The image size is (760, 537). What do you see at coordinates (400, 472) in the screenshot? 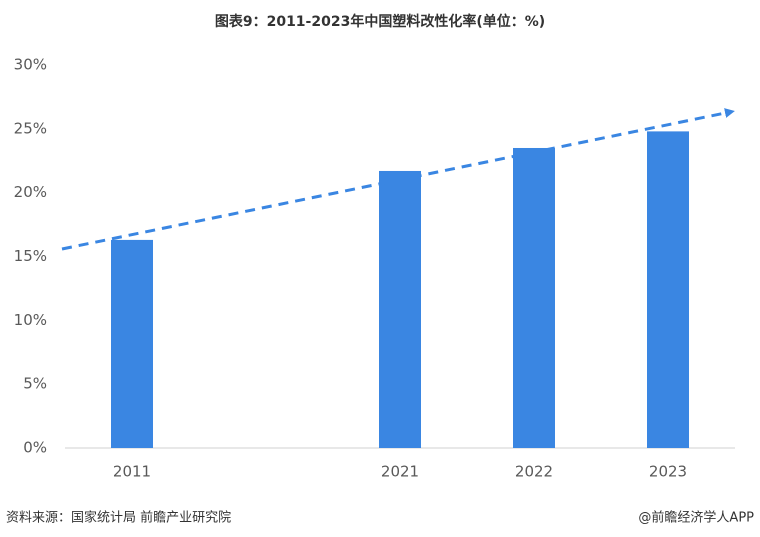
I see `x-tick-label: 2021` at bounding box center [400, 472].